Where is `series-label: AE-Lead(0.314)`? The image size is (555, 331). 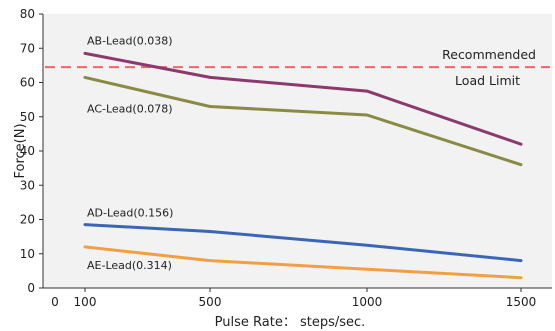 series-label: AE-Lead(0.314) is located at coordinates (129, 265).